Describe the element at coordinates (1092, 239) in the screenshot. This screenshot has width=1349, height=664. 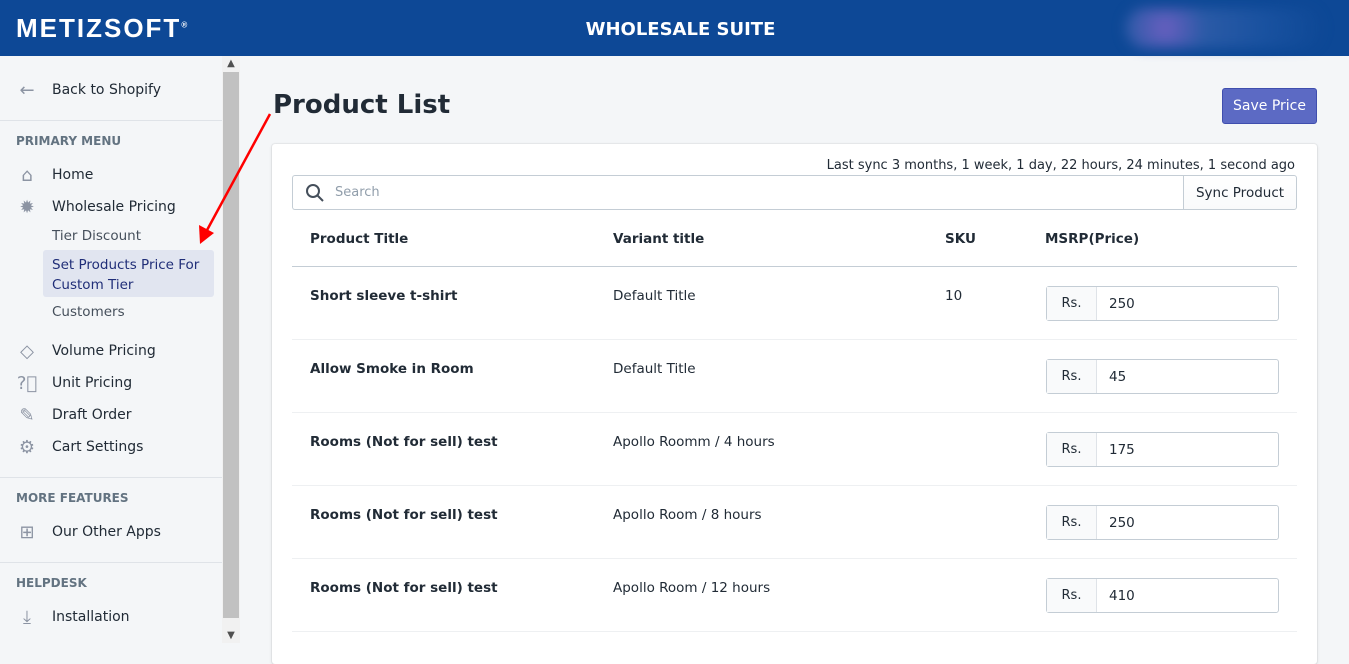
I see `column-header-msrp: MSRP(Price)` at that location.